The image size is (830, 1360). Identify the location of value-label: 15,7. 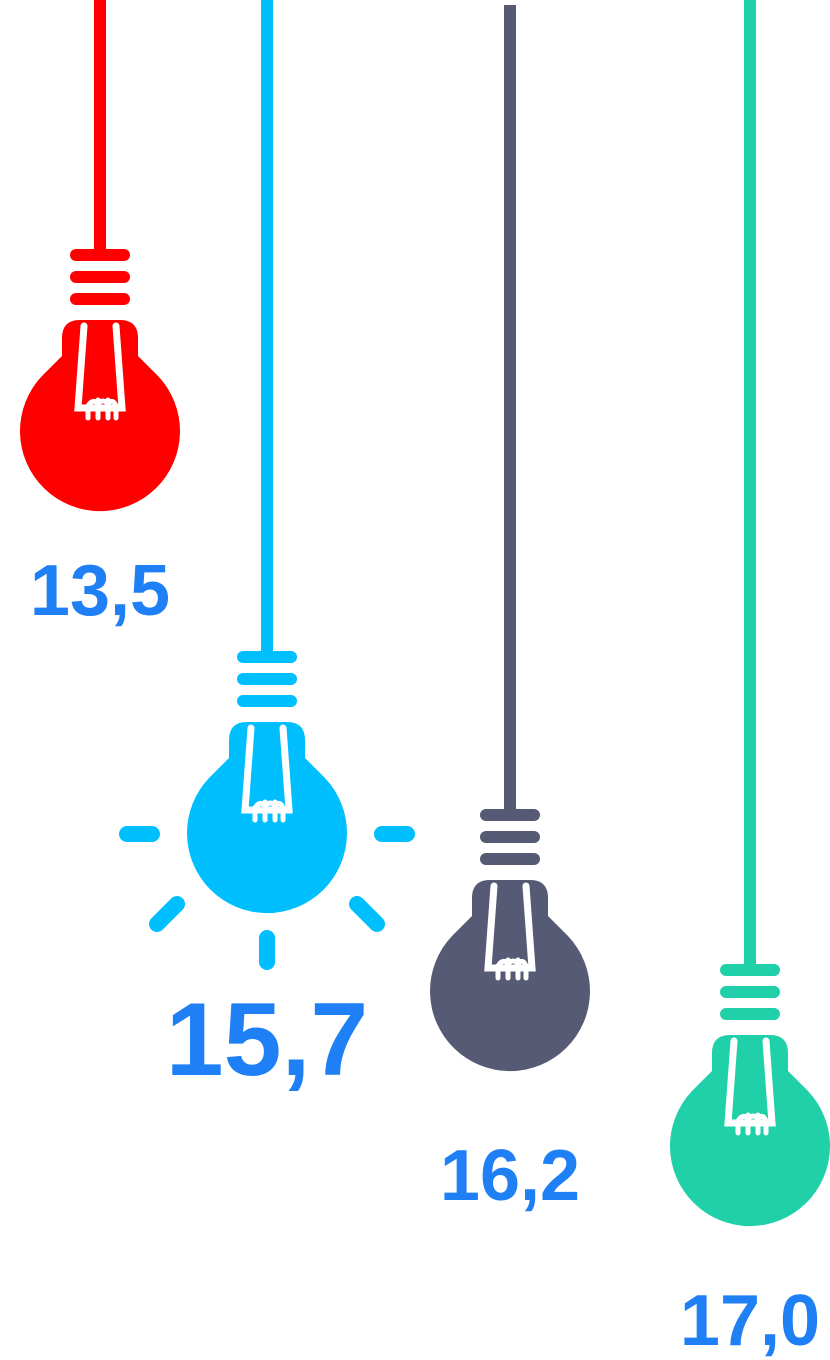
(267, 1040).